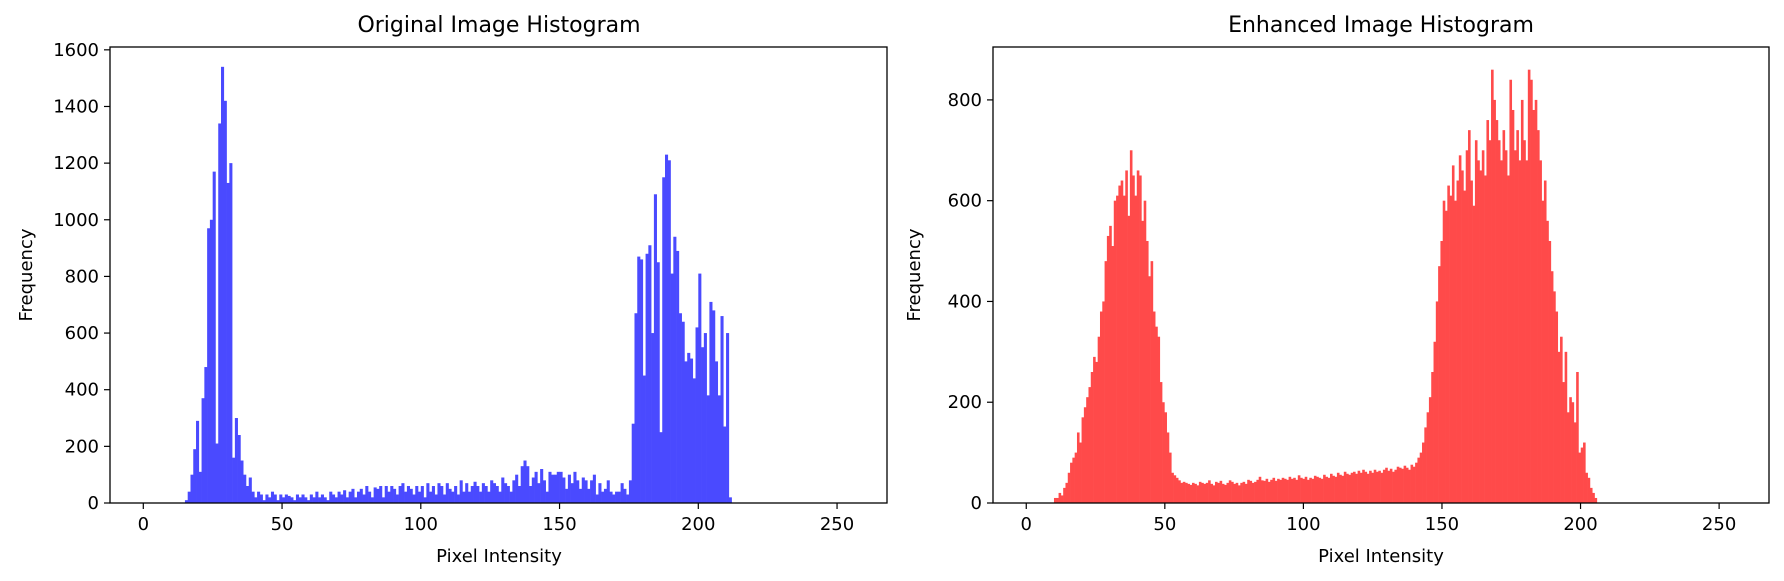 The image size is (1784, 581). What do you see at coordinates (421, 524) in the screenshot?
I see `original-histogram-x-tick-label: 100` at bounding box center [421, 524].